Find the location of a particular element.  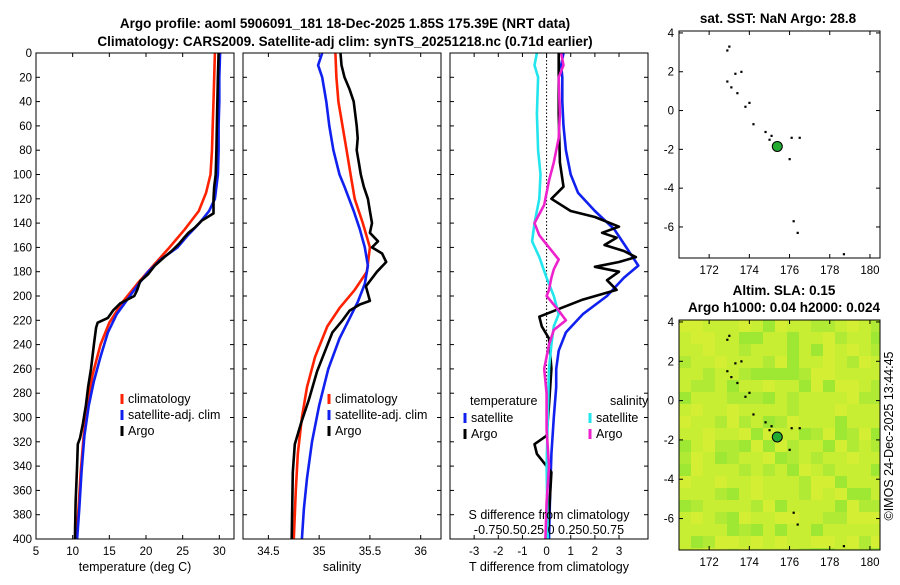

depth-tick-label: 0 is located at coordinates (29, 54).